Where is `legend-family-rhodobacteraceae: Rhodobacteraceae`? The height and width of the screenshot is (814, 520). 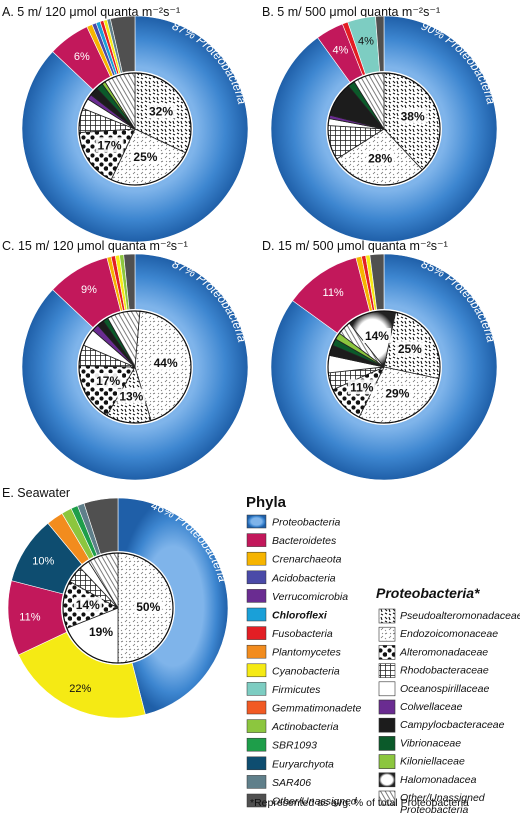
legend-family-rhodobacteraceae: Rhodobacteraceae is located at coordinates (433, 670).